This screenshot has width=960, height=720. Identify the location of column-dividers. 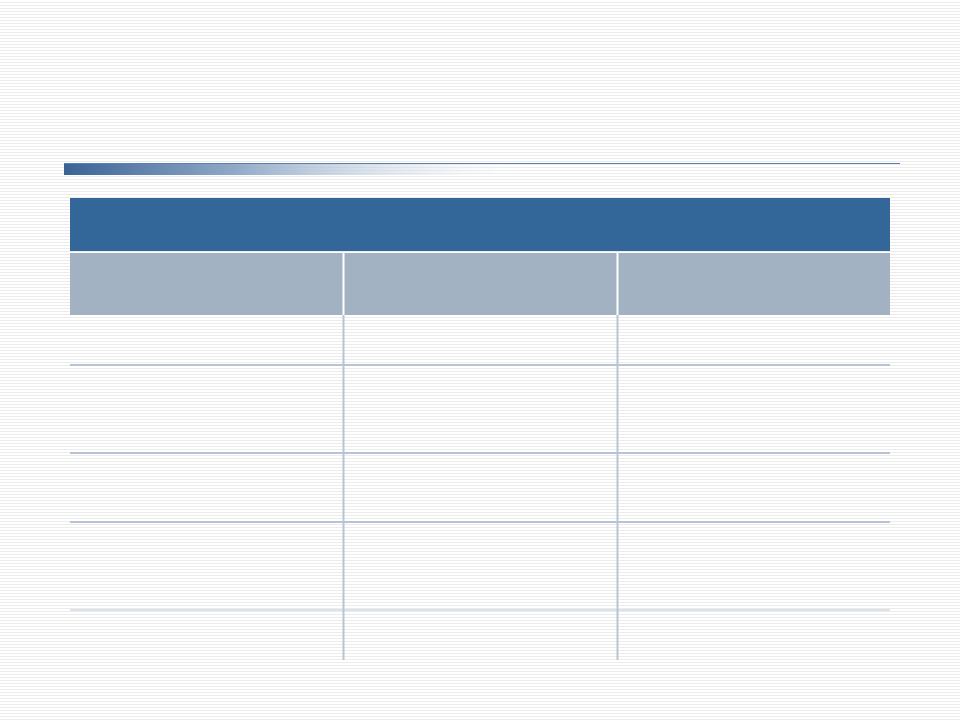
(480, 487).